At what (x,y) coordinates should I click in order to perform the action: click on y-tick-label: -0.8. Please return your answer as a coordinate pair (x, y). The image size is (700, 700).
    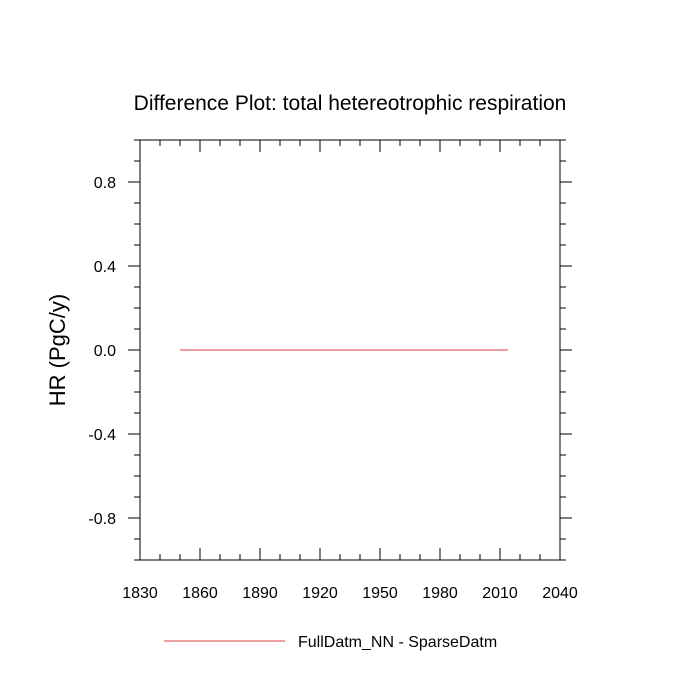
    Looking at the image, I should click on (102, 519).